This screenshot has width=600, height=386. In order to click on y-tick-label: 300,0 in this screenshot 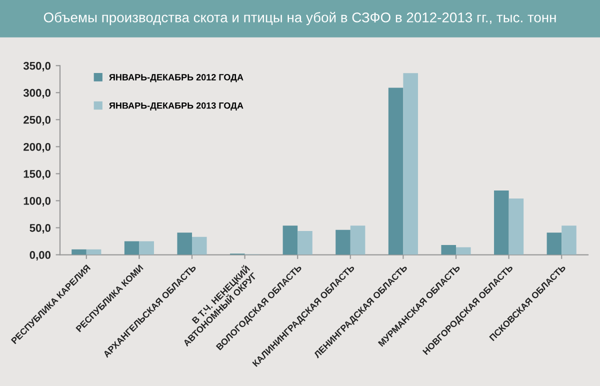, I will do `click(37, 93)`.